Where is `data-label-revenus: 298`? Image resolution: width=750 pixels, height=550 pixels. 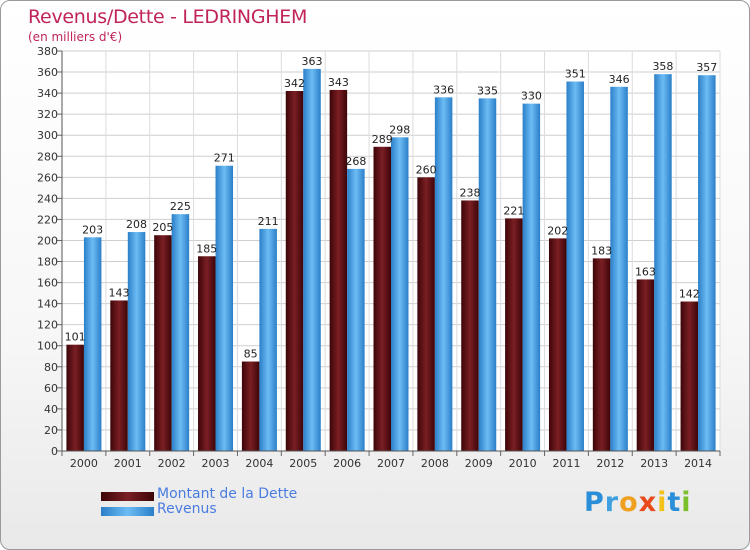
data-label-revenus: 298 is located at coordinates (399, 129).